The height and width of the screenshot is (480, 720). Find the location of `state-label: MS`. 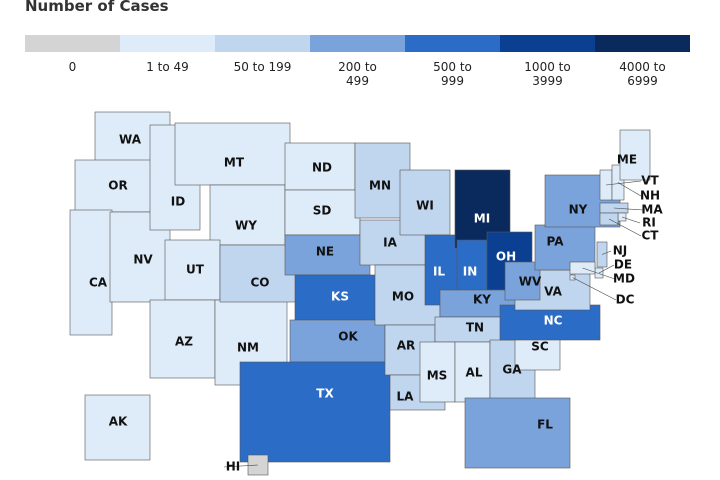

state-label: MS is located at coordinates (437, 376).